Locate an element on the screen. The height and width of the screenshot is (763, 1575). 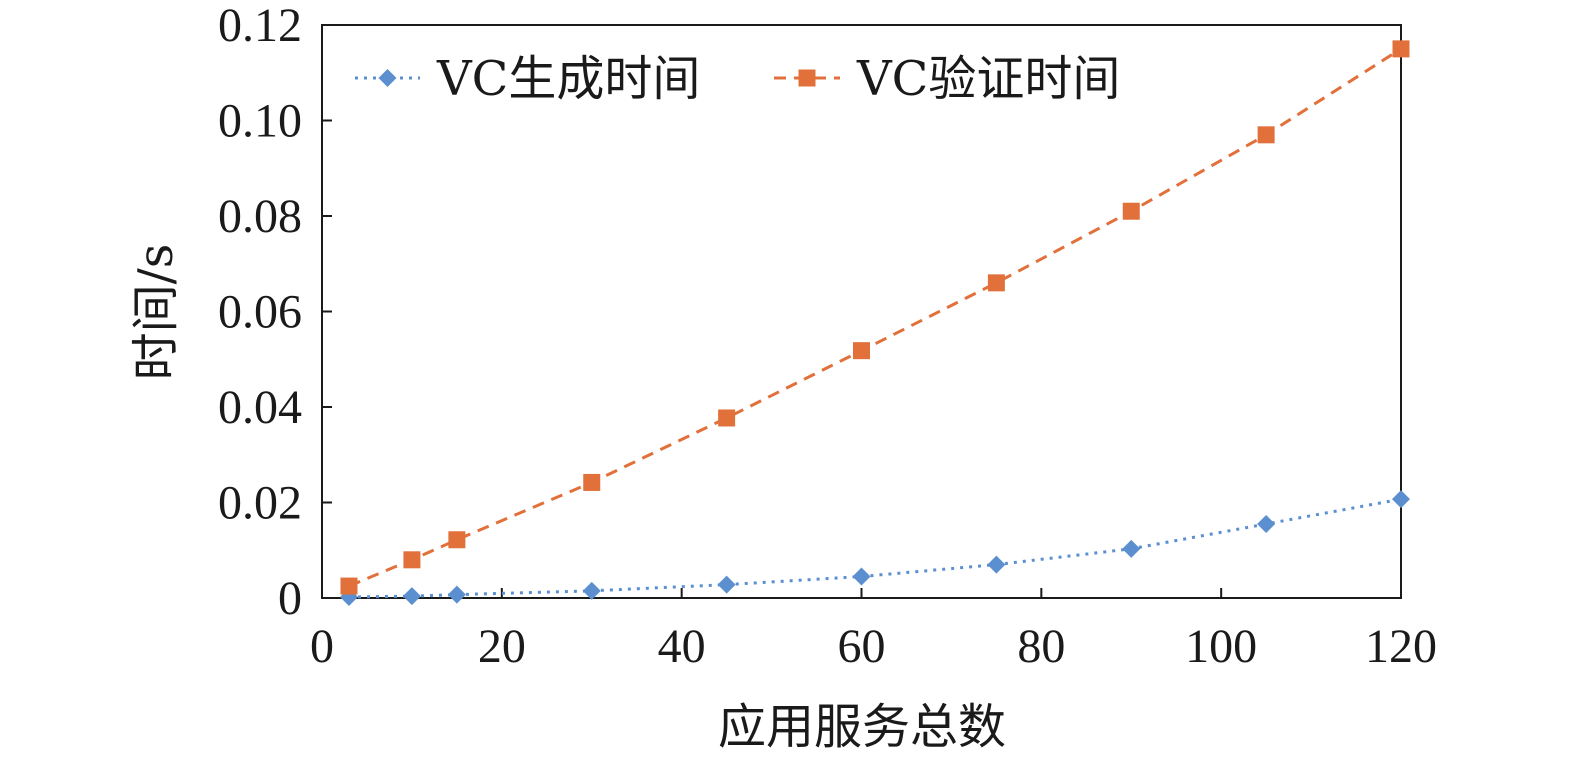
y-axis-title: 时间/s is located at coordinates (156, 312).